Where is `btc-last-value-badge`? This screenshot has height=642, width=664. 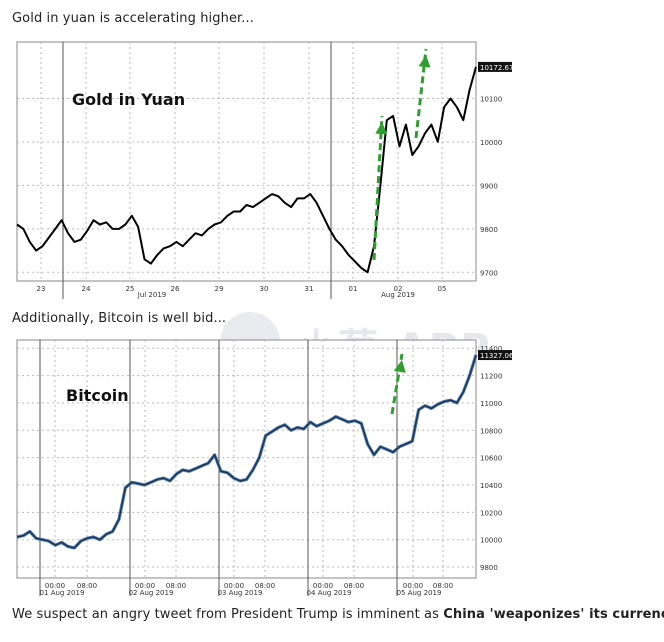
btc-last-value-badge is located at coordinates (495, 355).